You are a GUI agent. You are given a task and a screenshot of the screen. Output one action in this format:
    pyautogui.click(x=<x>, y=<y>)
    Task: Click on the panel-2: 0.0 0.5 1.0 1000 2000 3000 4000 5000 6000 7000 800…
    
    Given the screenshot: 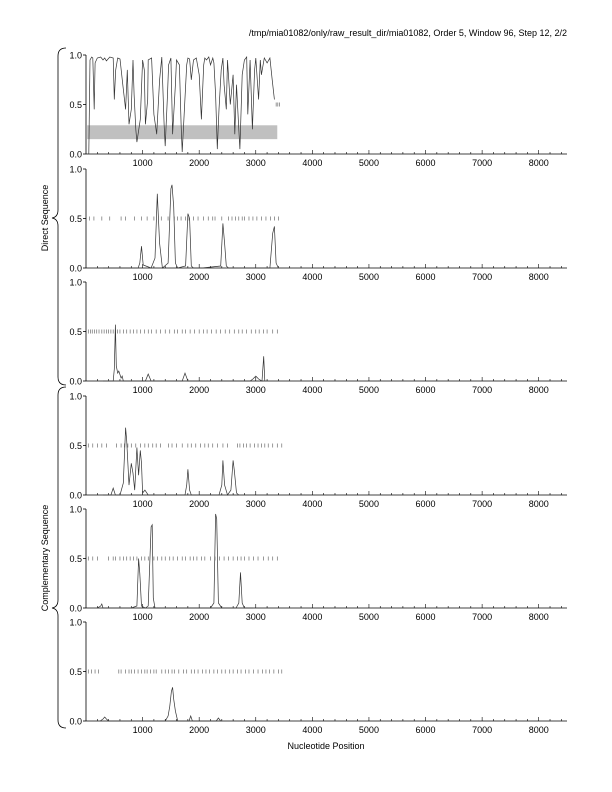 What is the action you would take?
    pyautogui.click(x=318, y=223)
    